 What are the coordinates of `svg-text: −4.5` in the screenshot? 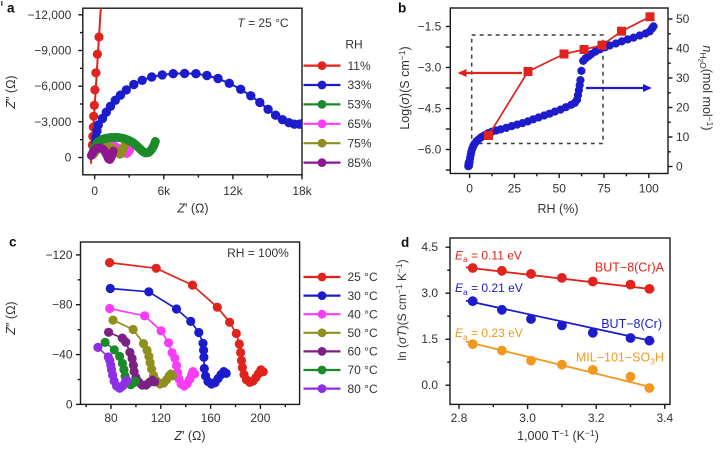 It's located at (430, 109).